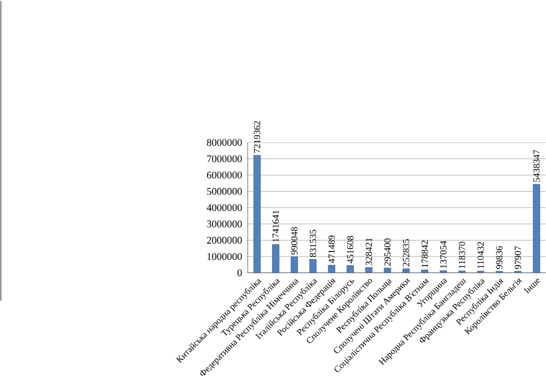  Describe the element at coordinates (406, 252) in the screenshot. I see `data-label: 252835` at that location.